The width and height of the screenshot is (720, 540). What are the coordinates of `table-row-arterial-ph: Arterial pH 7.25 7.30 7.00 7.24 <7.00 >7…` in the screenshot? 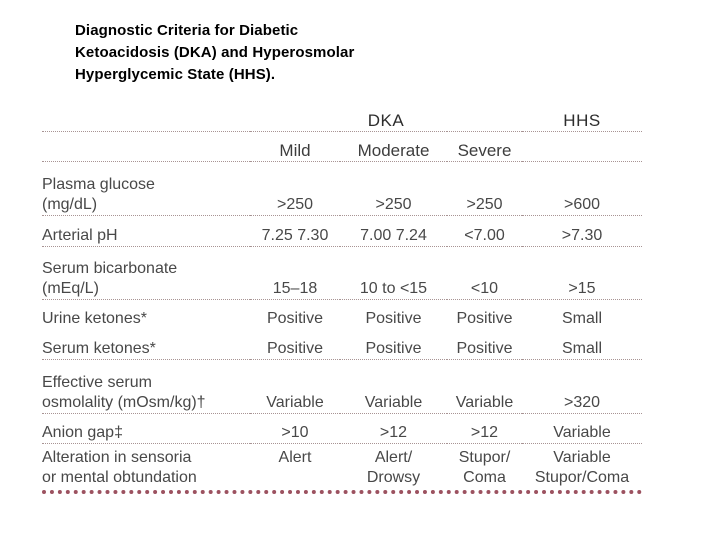 It's located at (342, 231).